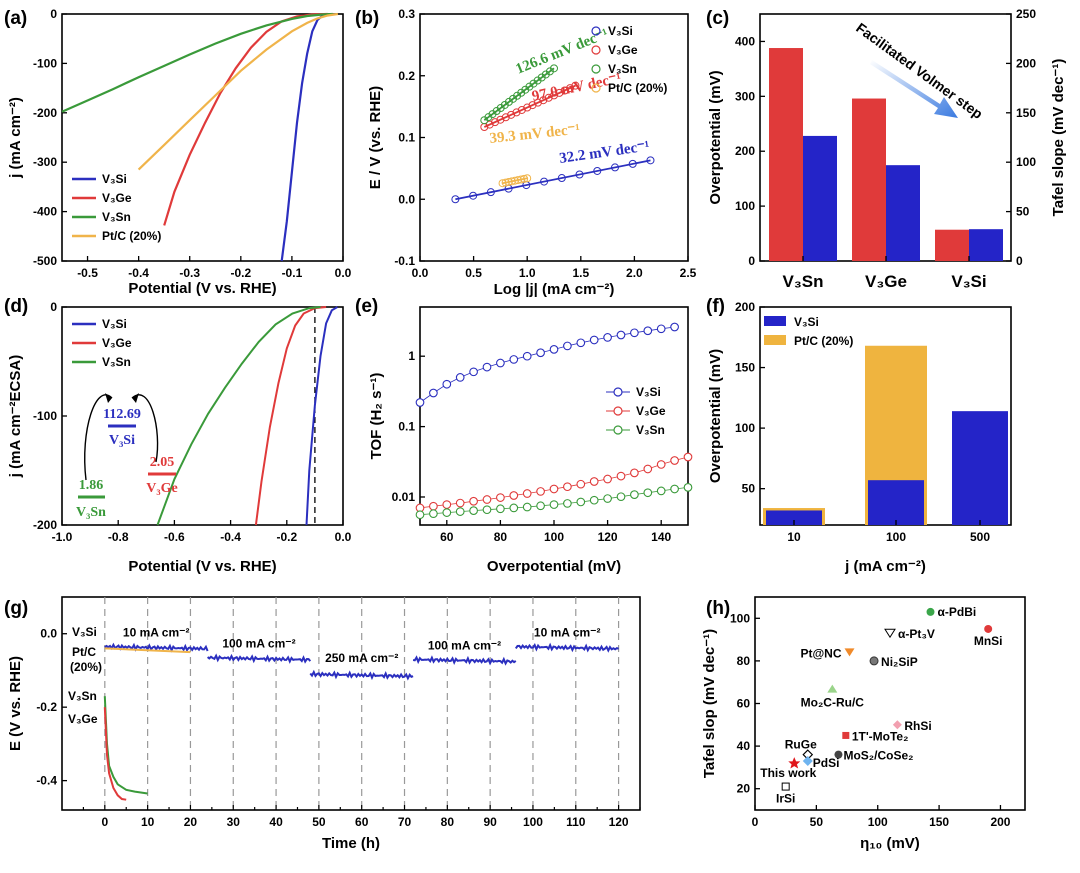 The height and width of the screenshot is (873, 1080). Describe the element at coordinates (343, 273) in the screenshot. I see `x-tick-label: 0.0` at that location.